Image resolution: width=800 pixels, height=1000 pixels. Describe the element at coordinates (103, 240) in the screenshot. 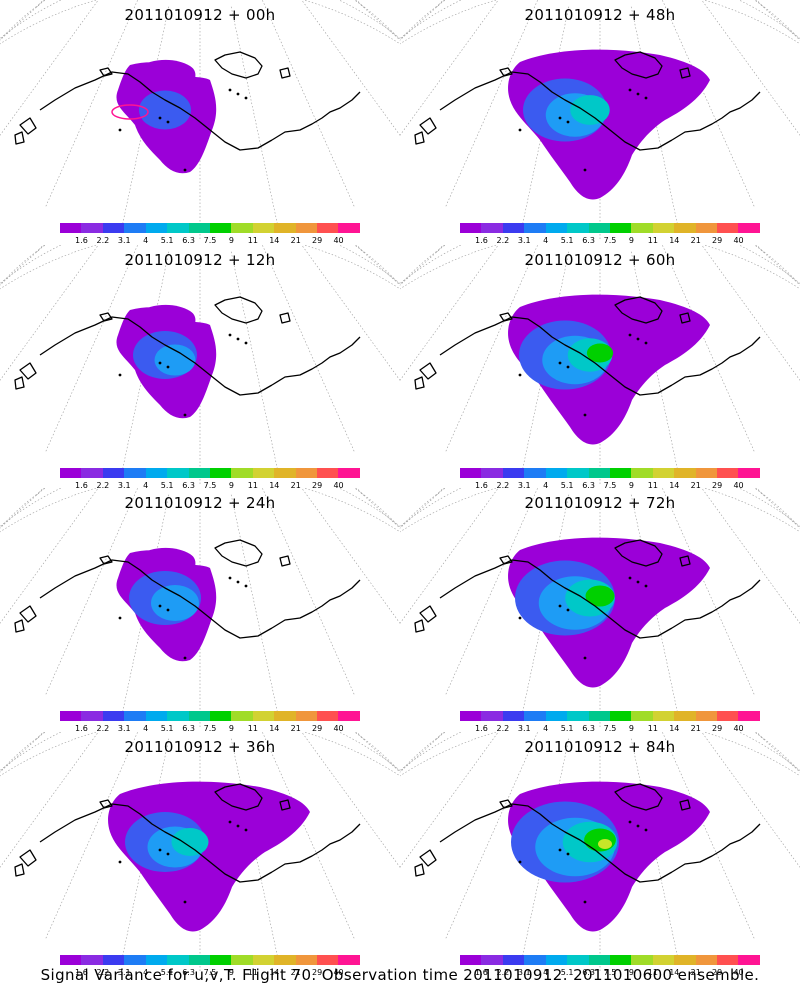

I see `colorbar-tick-label: 2.2` at that location.